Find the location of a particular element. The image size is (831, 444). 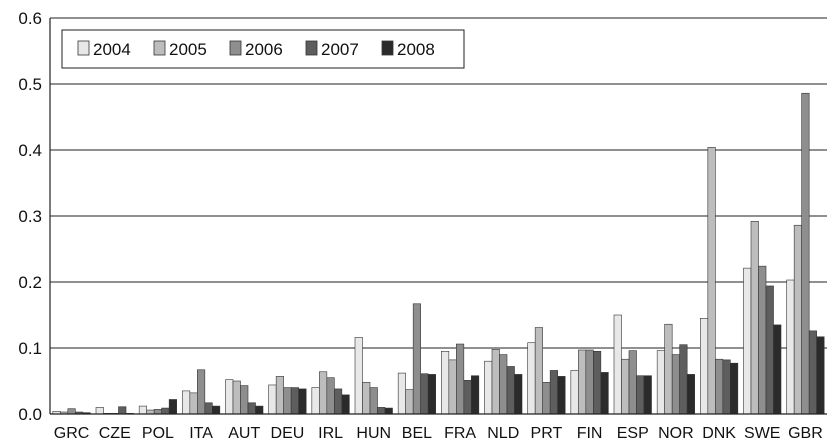

y-tick-label: 0.2 is located at coordinates (30, 282).